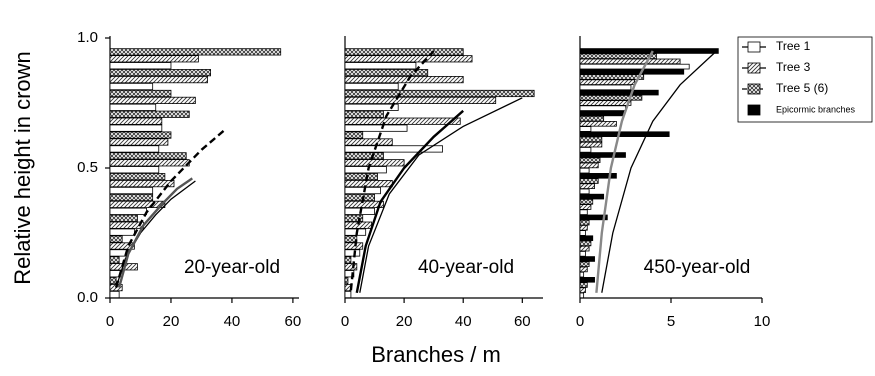 This screenshot has width=875, height=376. Describe the element at coordinates (816, 109) in the screenshot. I see `legend-label: Epicormic branches` at that location.